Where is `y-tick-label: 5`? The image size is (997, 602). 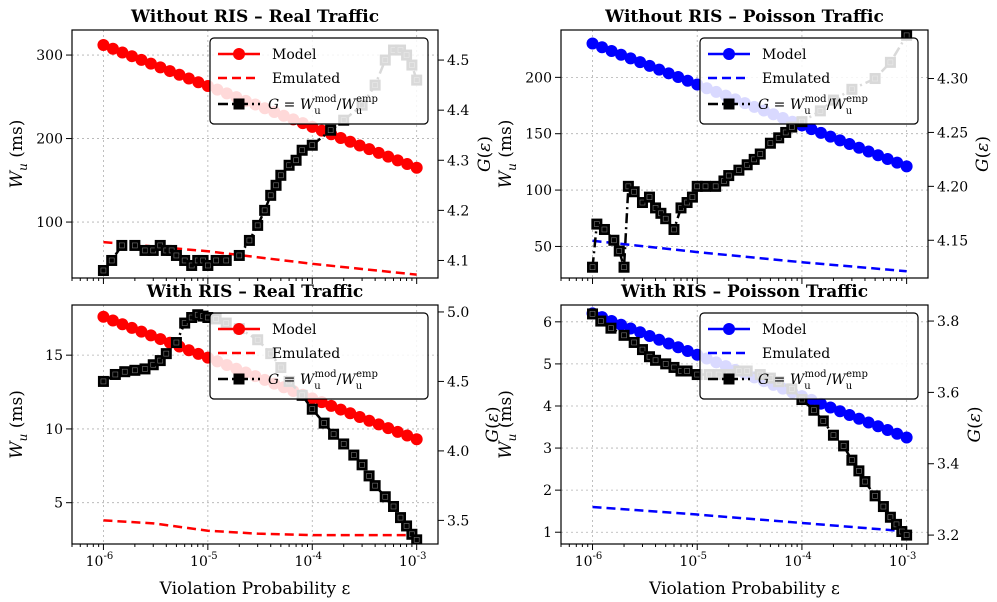
y-tick-label: 5 is located at coordinates (547, 365).